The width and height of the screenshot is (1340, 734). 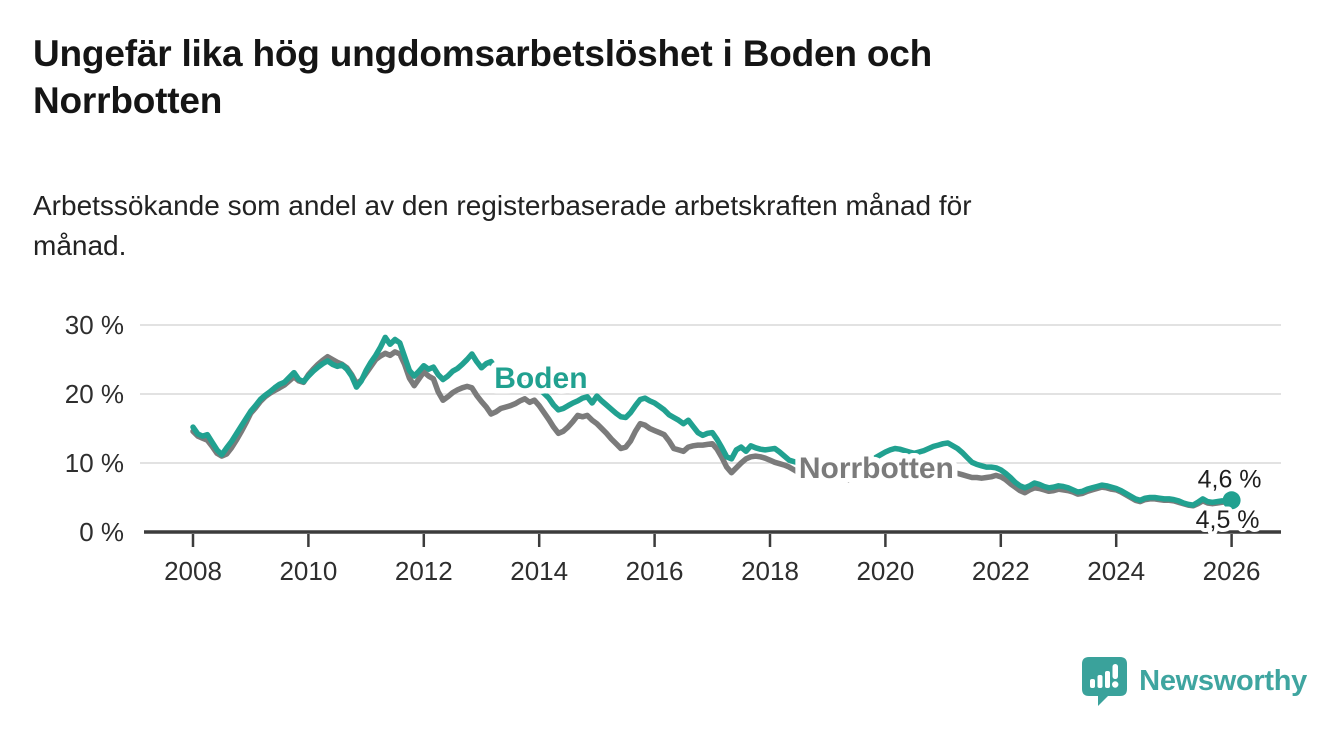 I want to click on y-tick-label: 20 %, so click(x=94, y=394).